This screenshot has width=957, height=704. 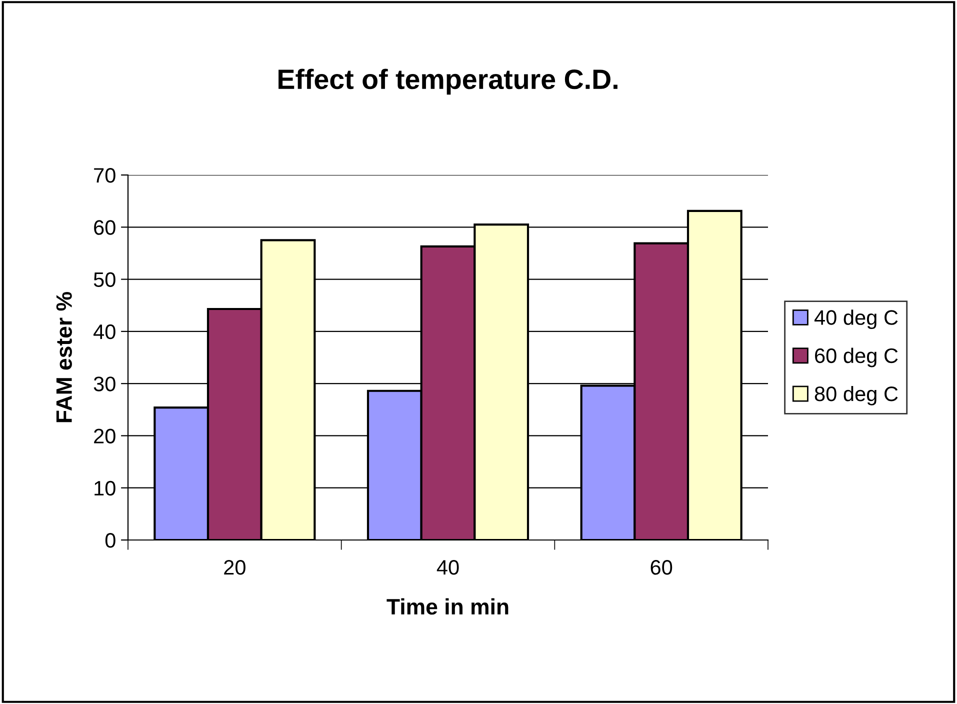 What do you see at coordinates (105, 280) in the screenshot?
I see `y-tick-label: 50` at bounding box center [105, 280].